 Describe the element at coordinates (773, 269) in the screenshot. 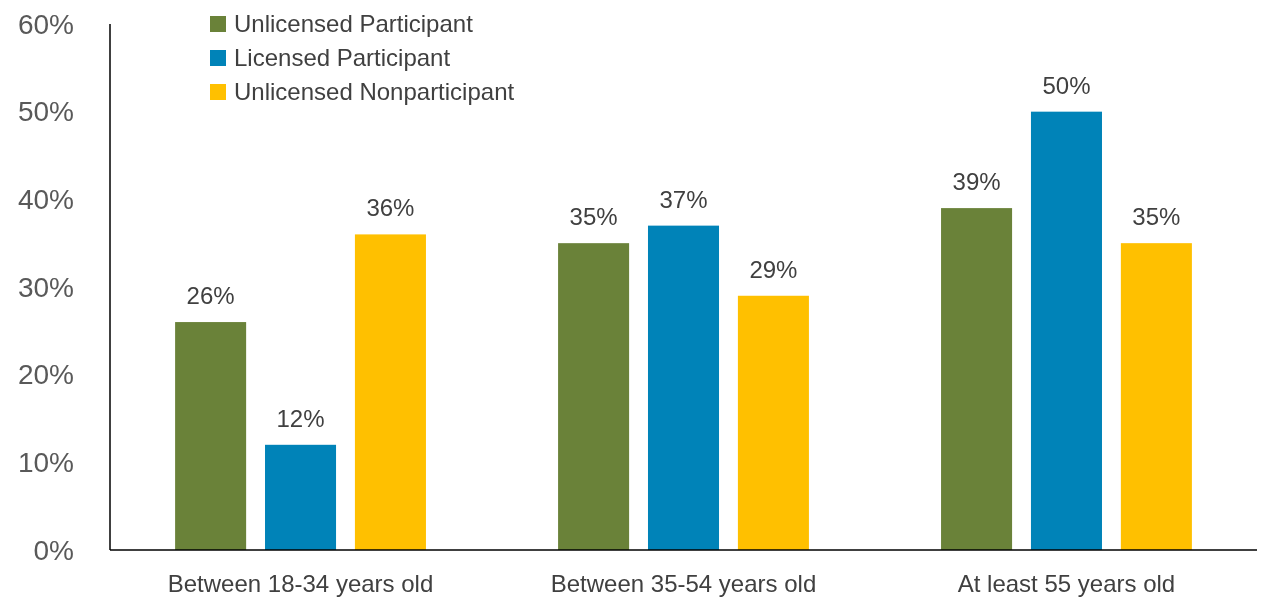

I see `text: 29%` at that location.